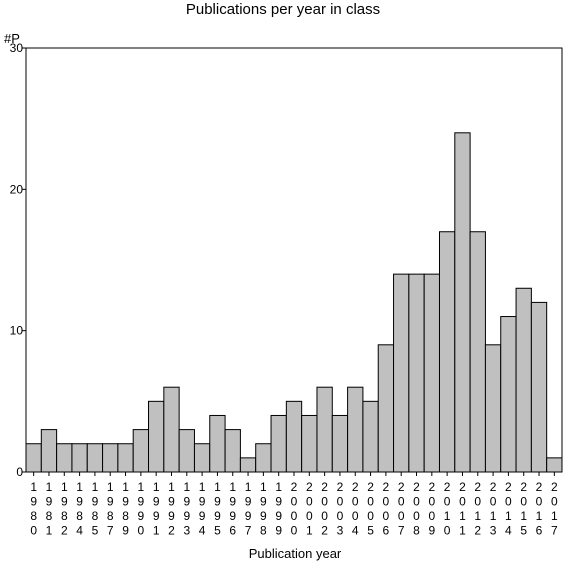 This screenshot has width=567, height=567. I want to click on y-tick-label: 20, so click(17, 189).